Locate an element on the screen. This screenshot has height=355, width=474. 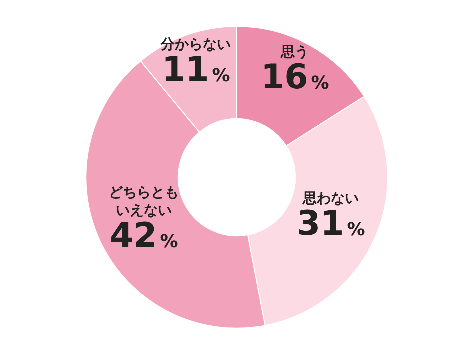
slice-label: 分からない is located at coordinates (196, 44).